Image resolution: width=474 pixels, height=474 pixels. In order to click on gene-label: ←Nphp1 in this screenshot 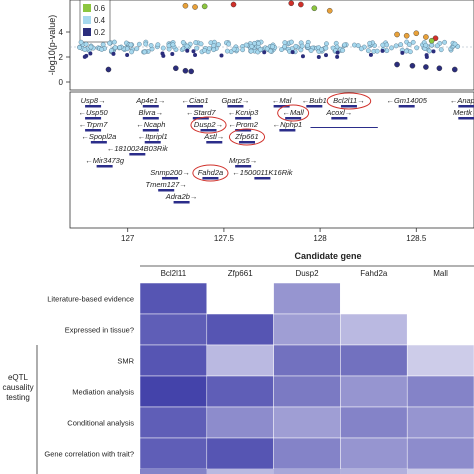, I will do `click(288, 124)`.